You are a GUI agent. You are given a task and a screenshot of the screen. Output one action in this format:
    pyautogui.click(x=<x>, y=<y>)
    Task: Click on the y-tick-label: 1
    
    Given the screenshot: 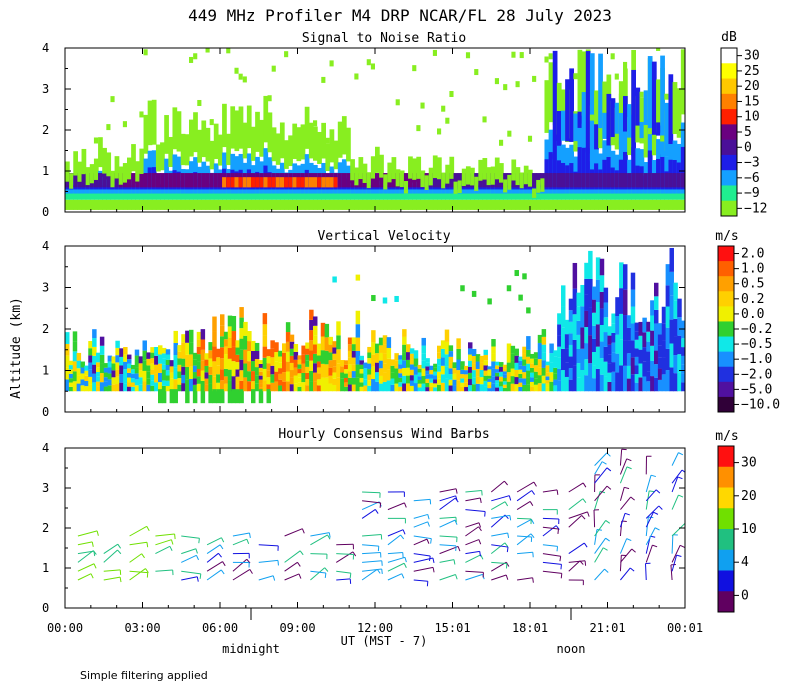 What is the action you would take?
    pyautogui.click(x=45, y=371)
    